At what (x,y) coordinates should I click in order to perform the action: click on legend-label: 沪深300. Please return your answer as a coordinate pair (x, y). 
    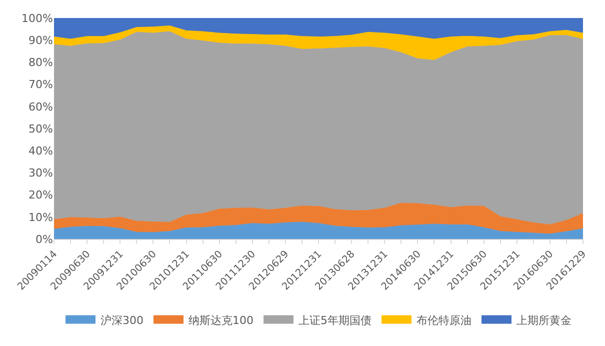
    Looking at the image, I should click on (122, 321).